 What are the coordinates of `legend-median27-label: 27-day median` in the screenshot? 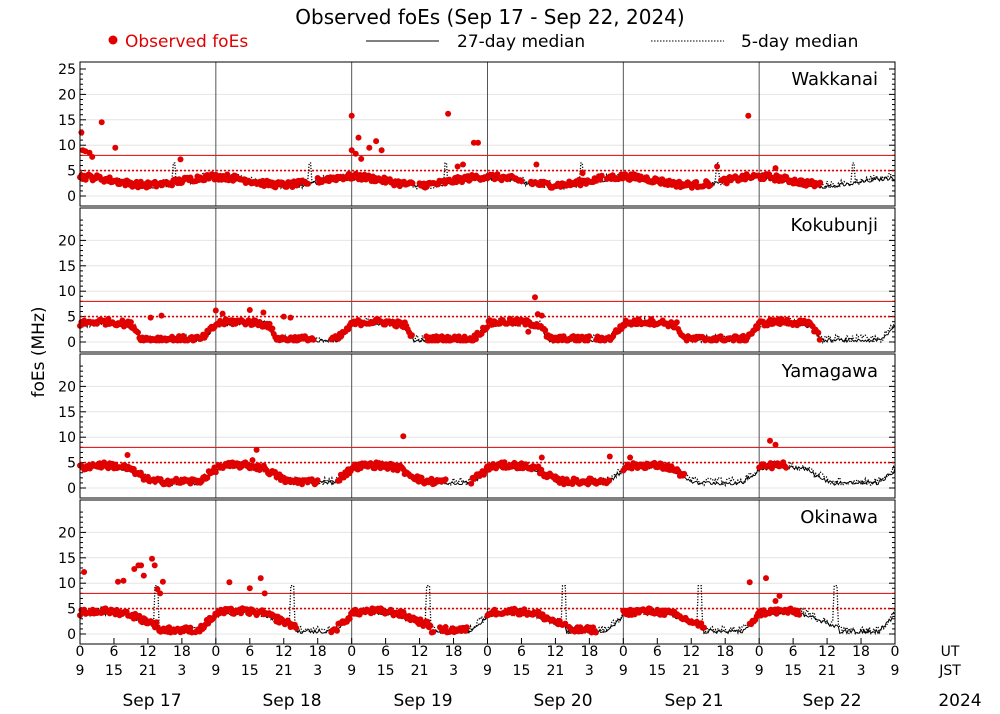 It's located at (521, 42).